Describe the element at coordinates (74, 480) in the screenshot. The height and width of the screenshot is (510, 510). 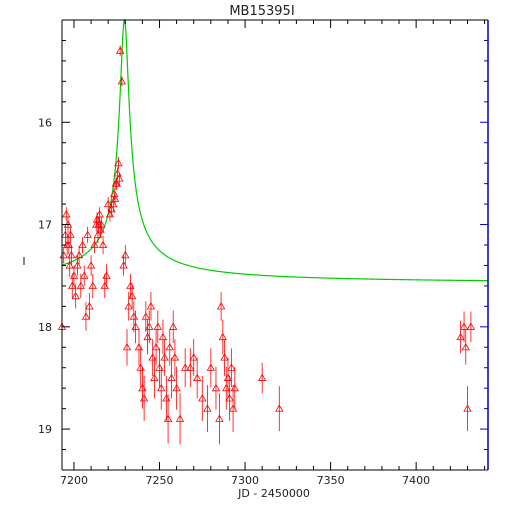
I see `x-tick-label: 7200` at that location.